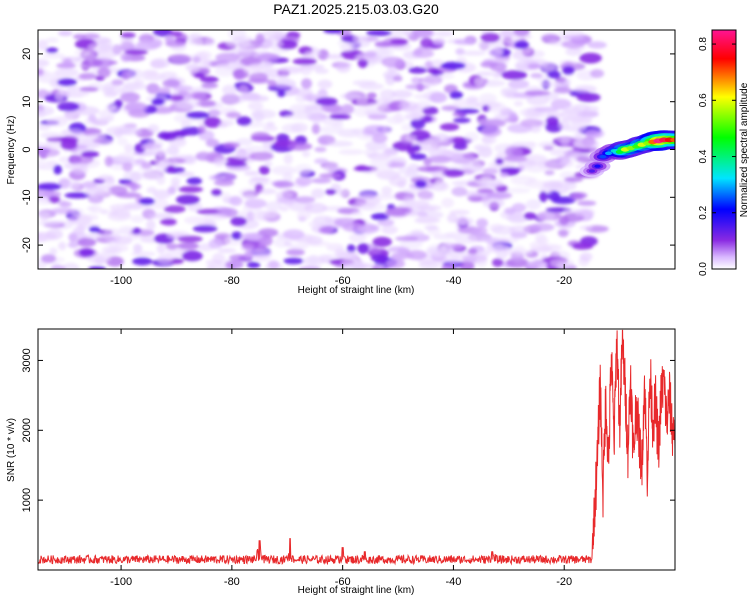 This screenshot has width=750, height=600. Describe the element at coordinates (232, 582) in the screenshot. I see `snr-x-tick-label: -80` at that location.